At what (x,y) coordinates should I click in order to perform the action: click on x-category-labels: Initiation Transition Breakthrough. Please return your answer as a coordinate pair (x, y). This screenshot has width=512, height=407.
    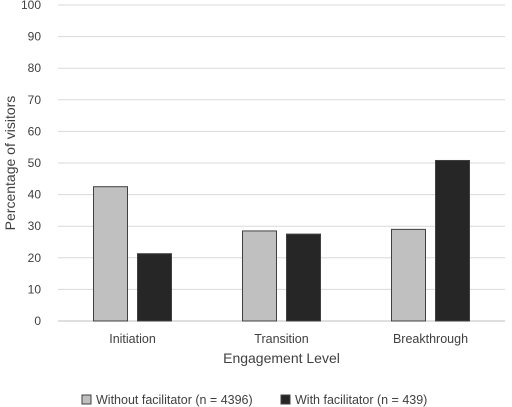
    Looking at the image, I should click on (288, 339).